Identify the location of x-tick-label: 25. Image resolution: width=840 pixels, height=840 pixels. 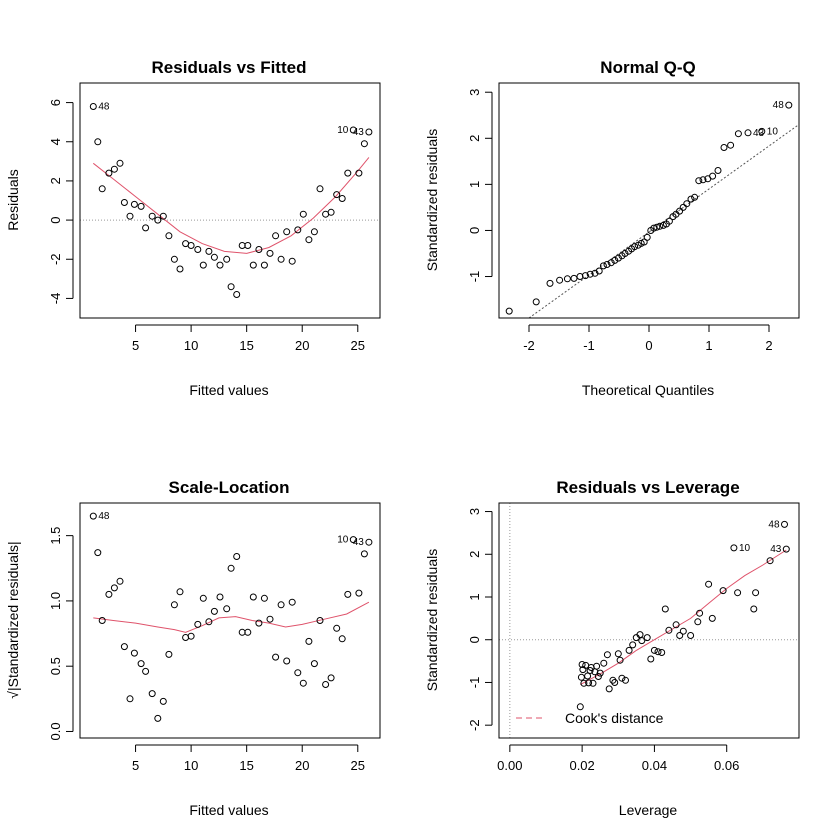
(358, 765).